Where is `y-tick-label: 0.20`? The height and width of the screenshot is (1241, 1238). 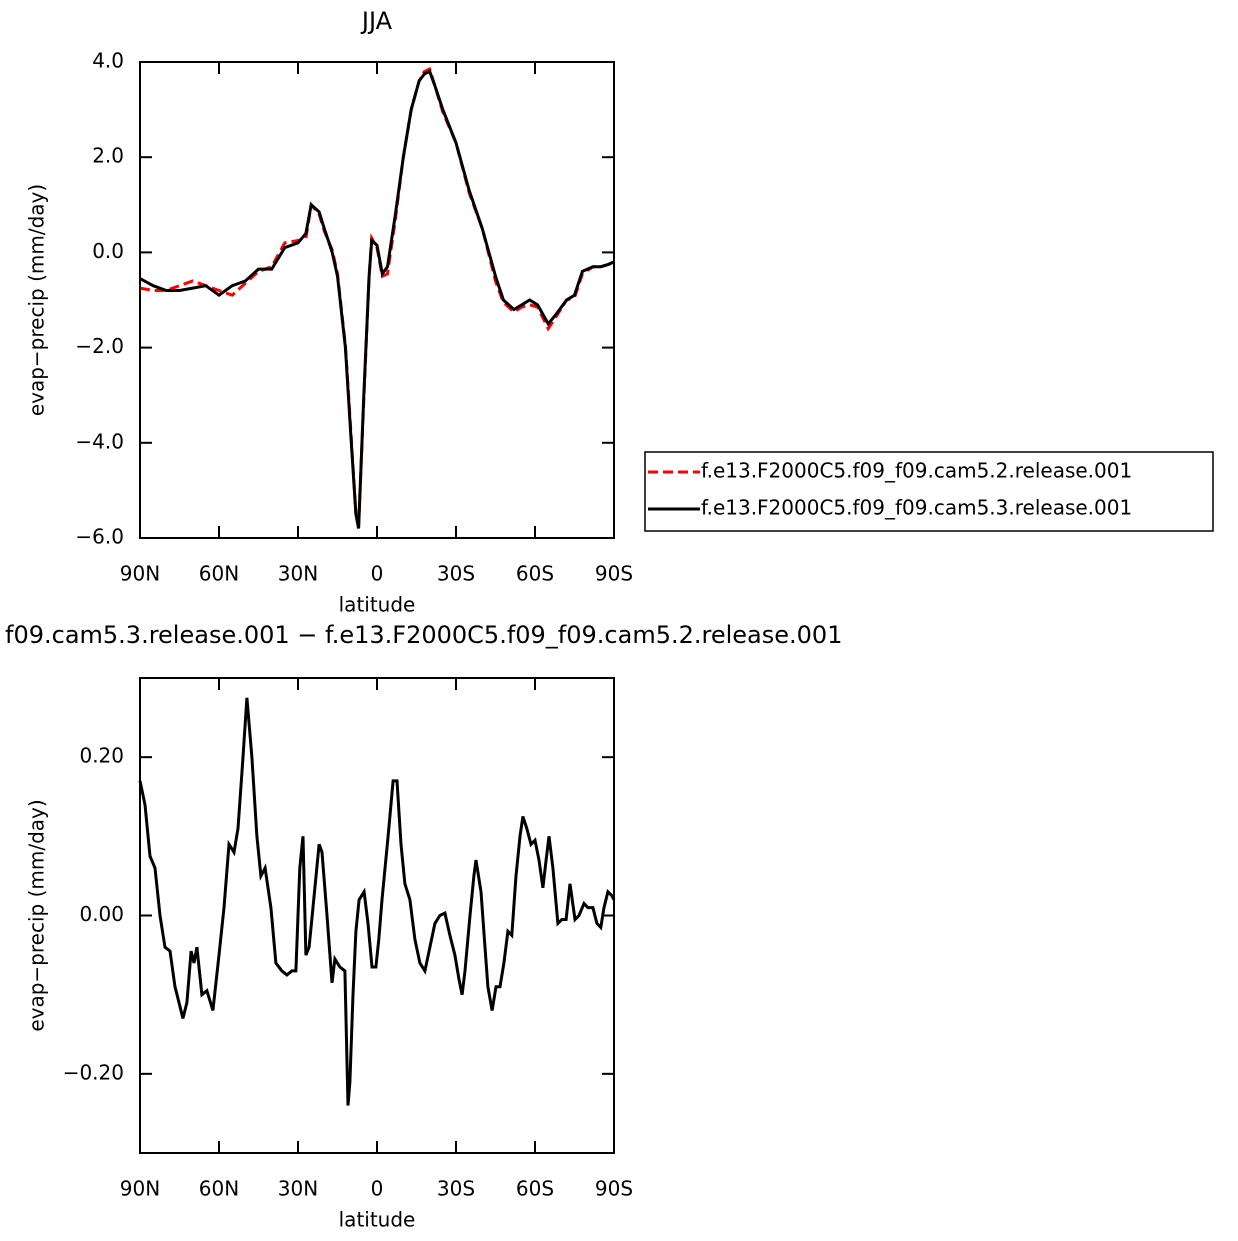
y-tick-label: 0.20 is located at coordinates (101, 756).